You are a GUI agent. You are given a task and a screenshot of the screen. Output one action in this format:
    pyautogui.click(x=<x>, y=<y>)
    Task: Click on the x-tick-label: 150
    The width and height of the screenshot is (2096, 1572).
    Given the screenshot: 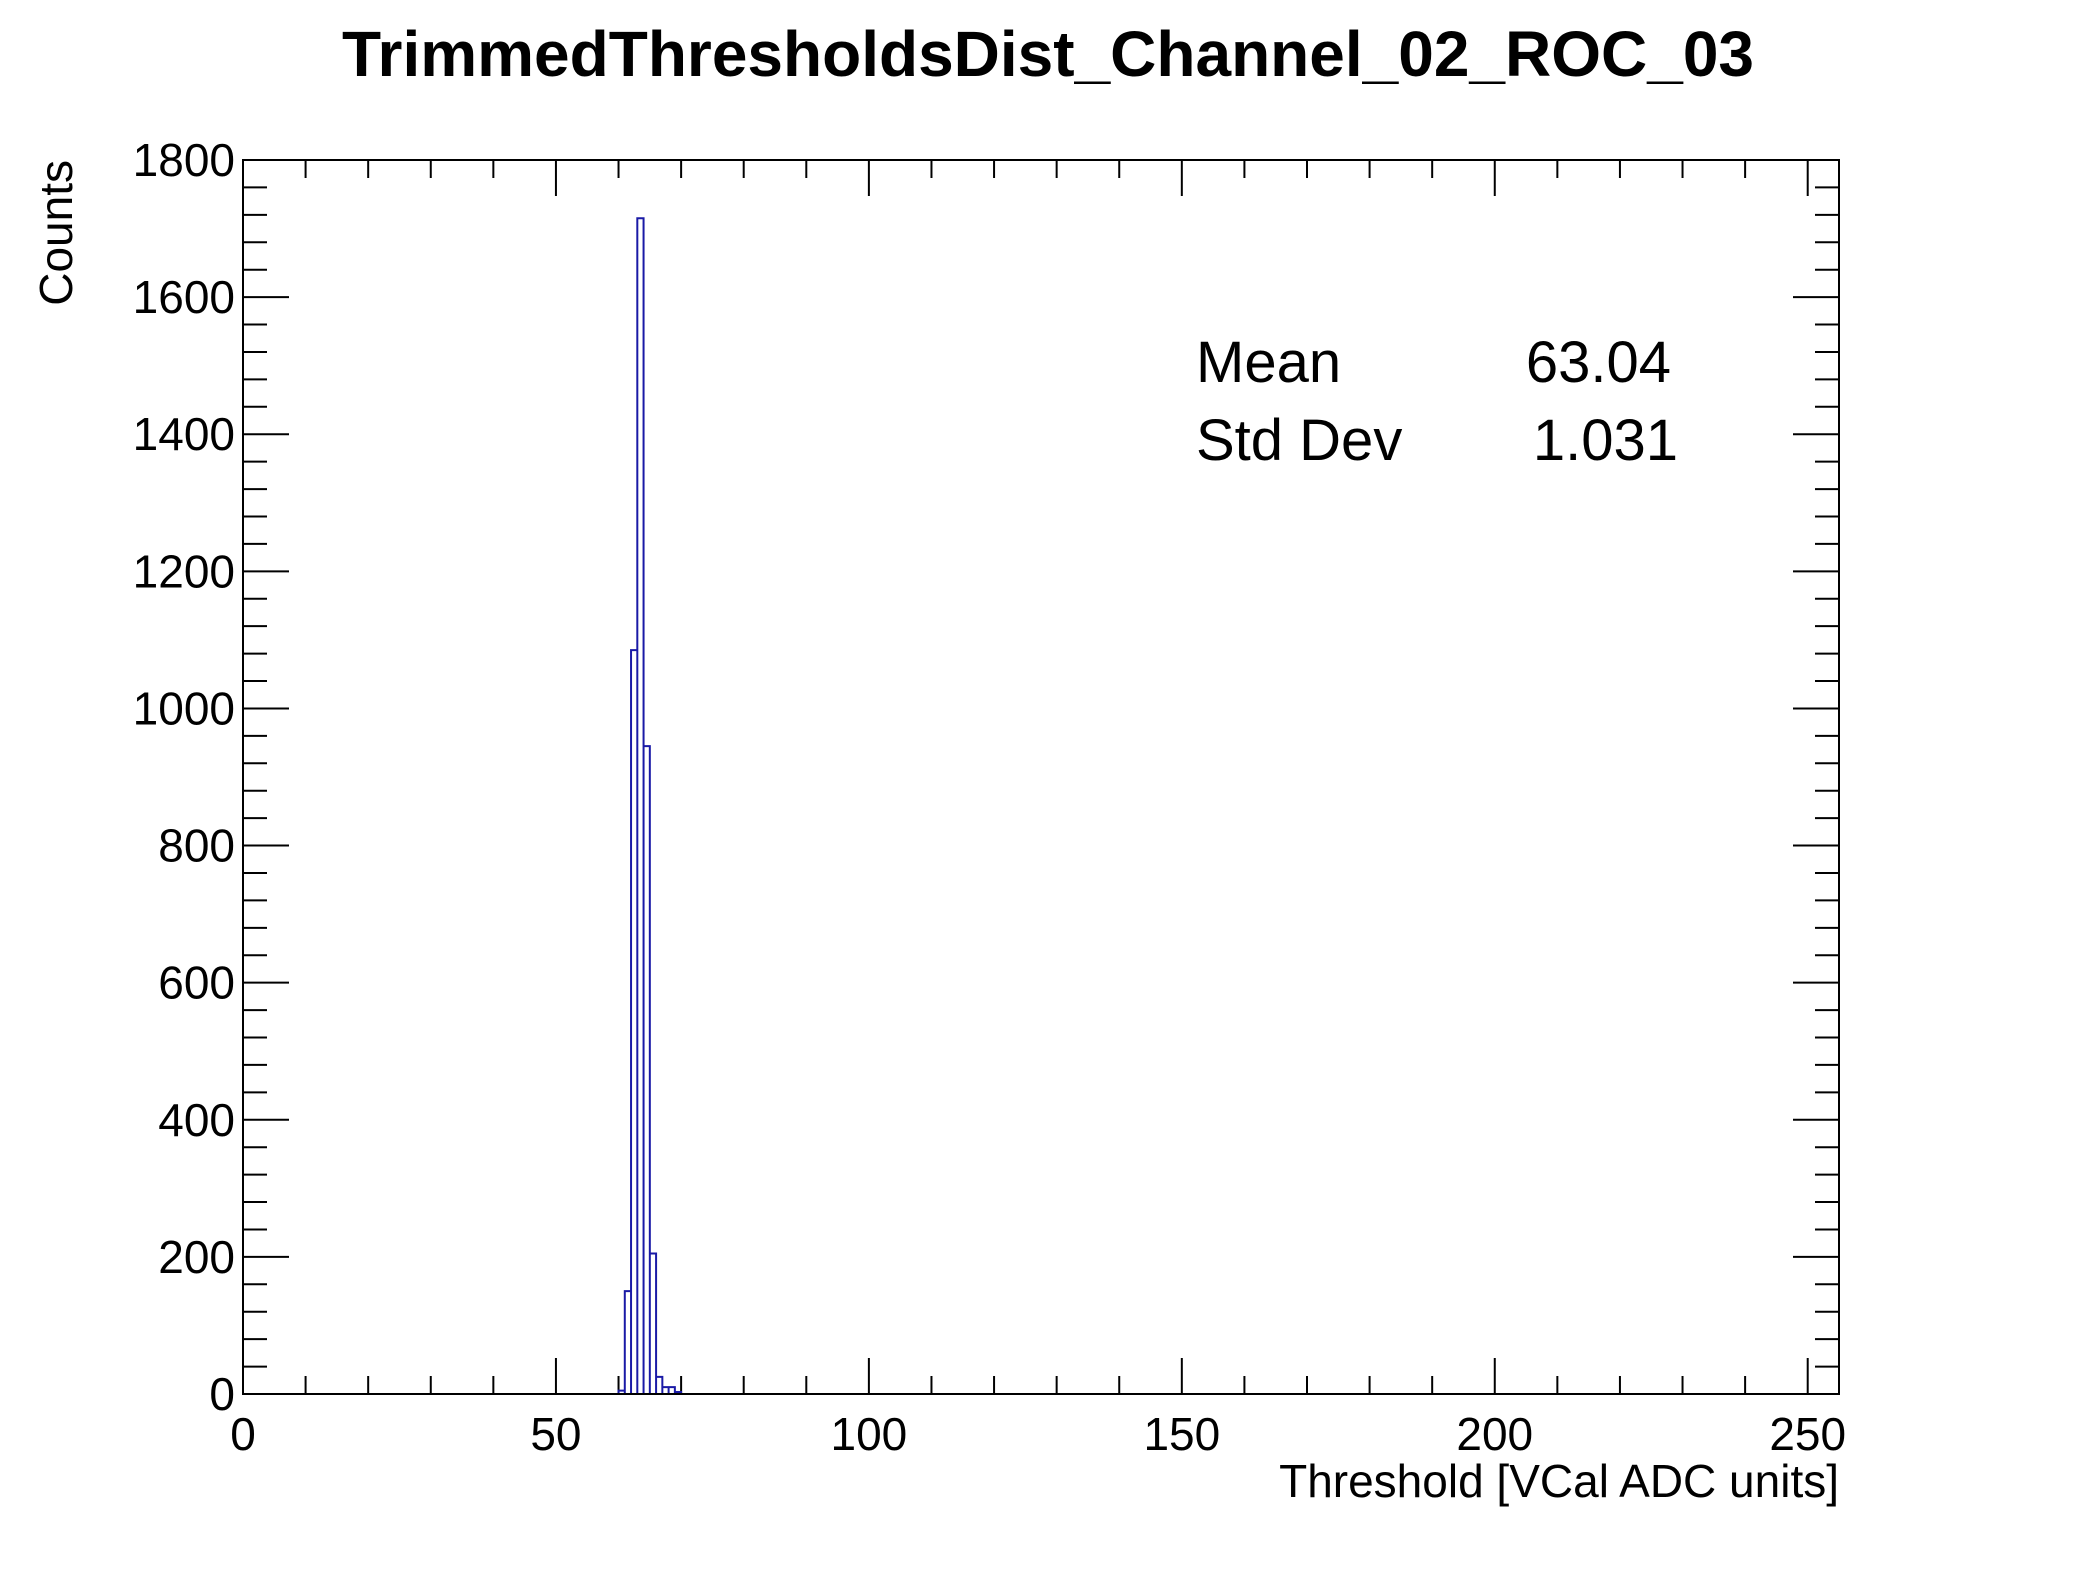 What is the action you would take?
    pyautogui.click(x=1181, y=1434)
    